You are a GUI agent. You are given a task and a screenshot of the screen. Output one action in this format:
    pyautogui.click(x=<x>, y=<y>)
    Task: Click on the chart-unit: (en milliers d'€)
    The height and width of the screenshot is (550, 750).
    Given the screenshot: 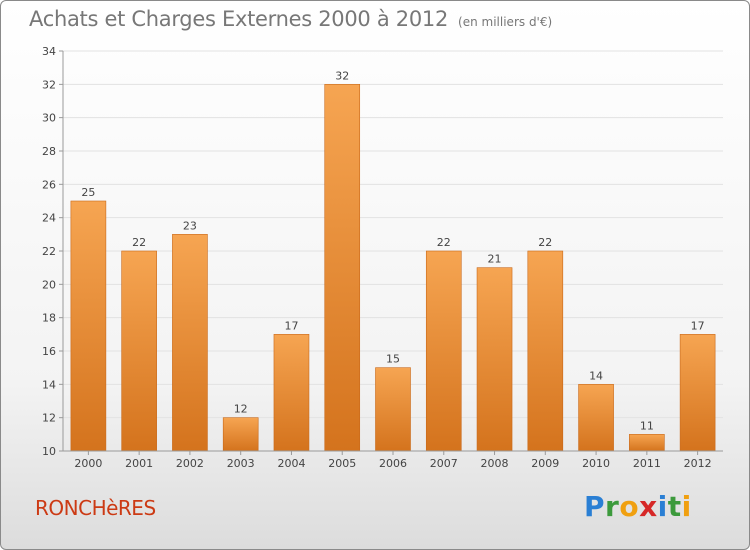 What is the action you would take?
    pyautogui.click(x=505, y=22)
    